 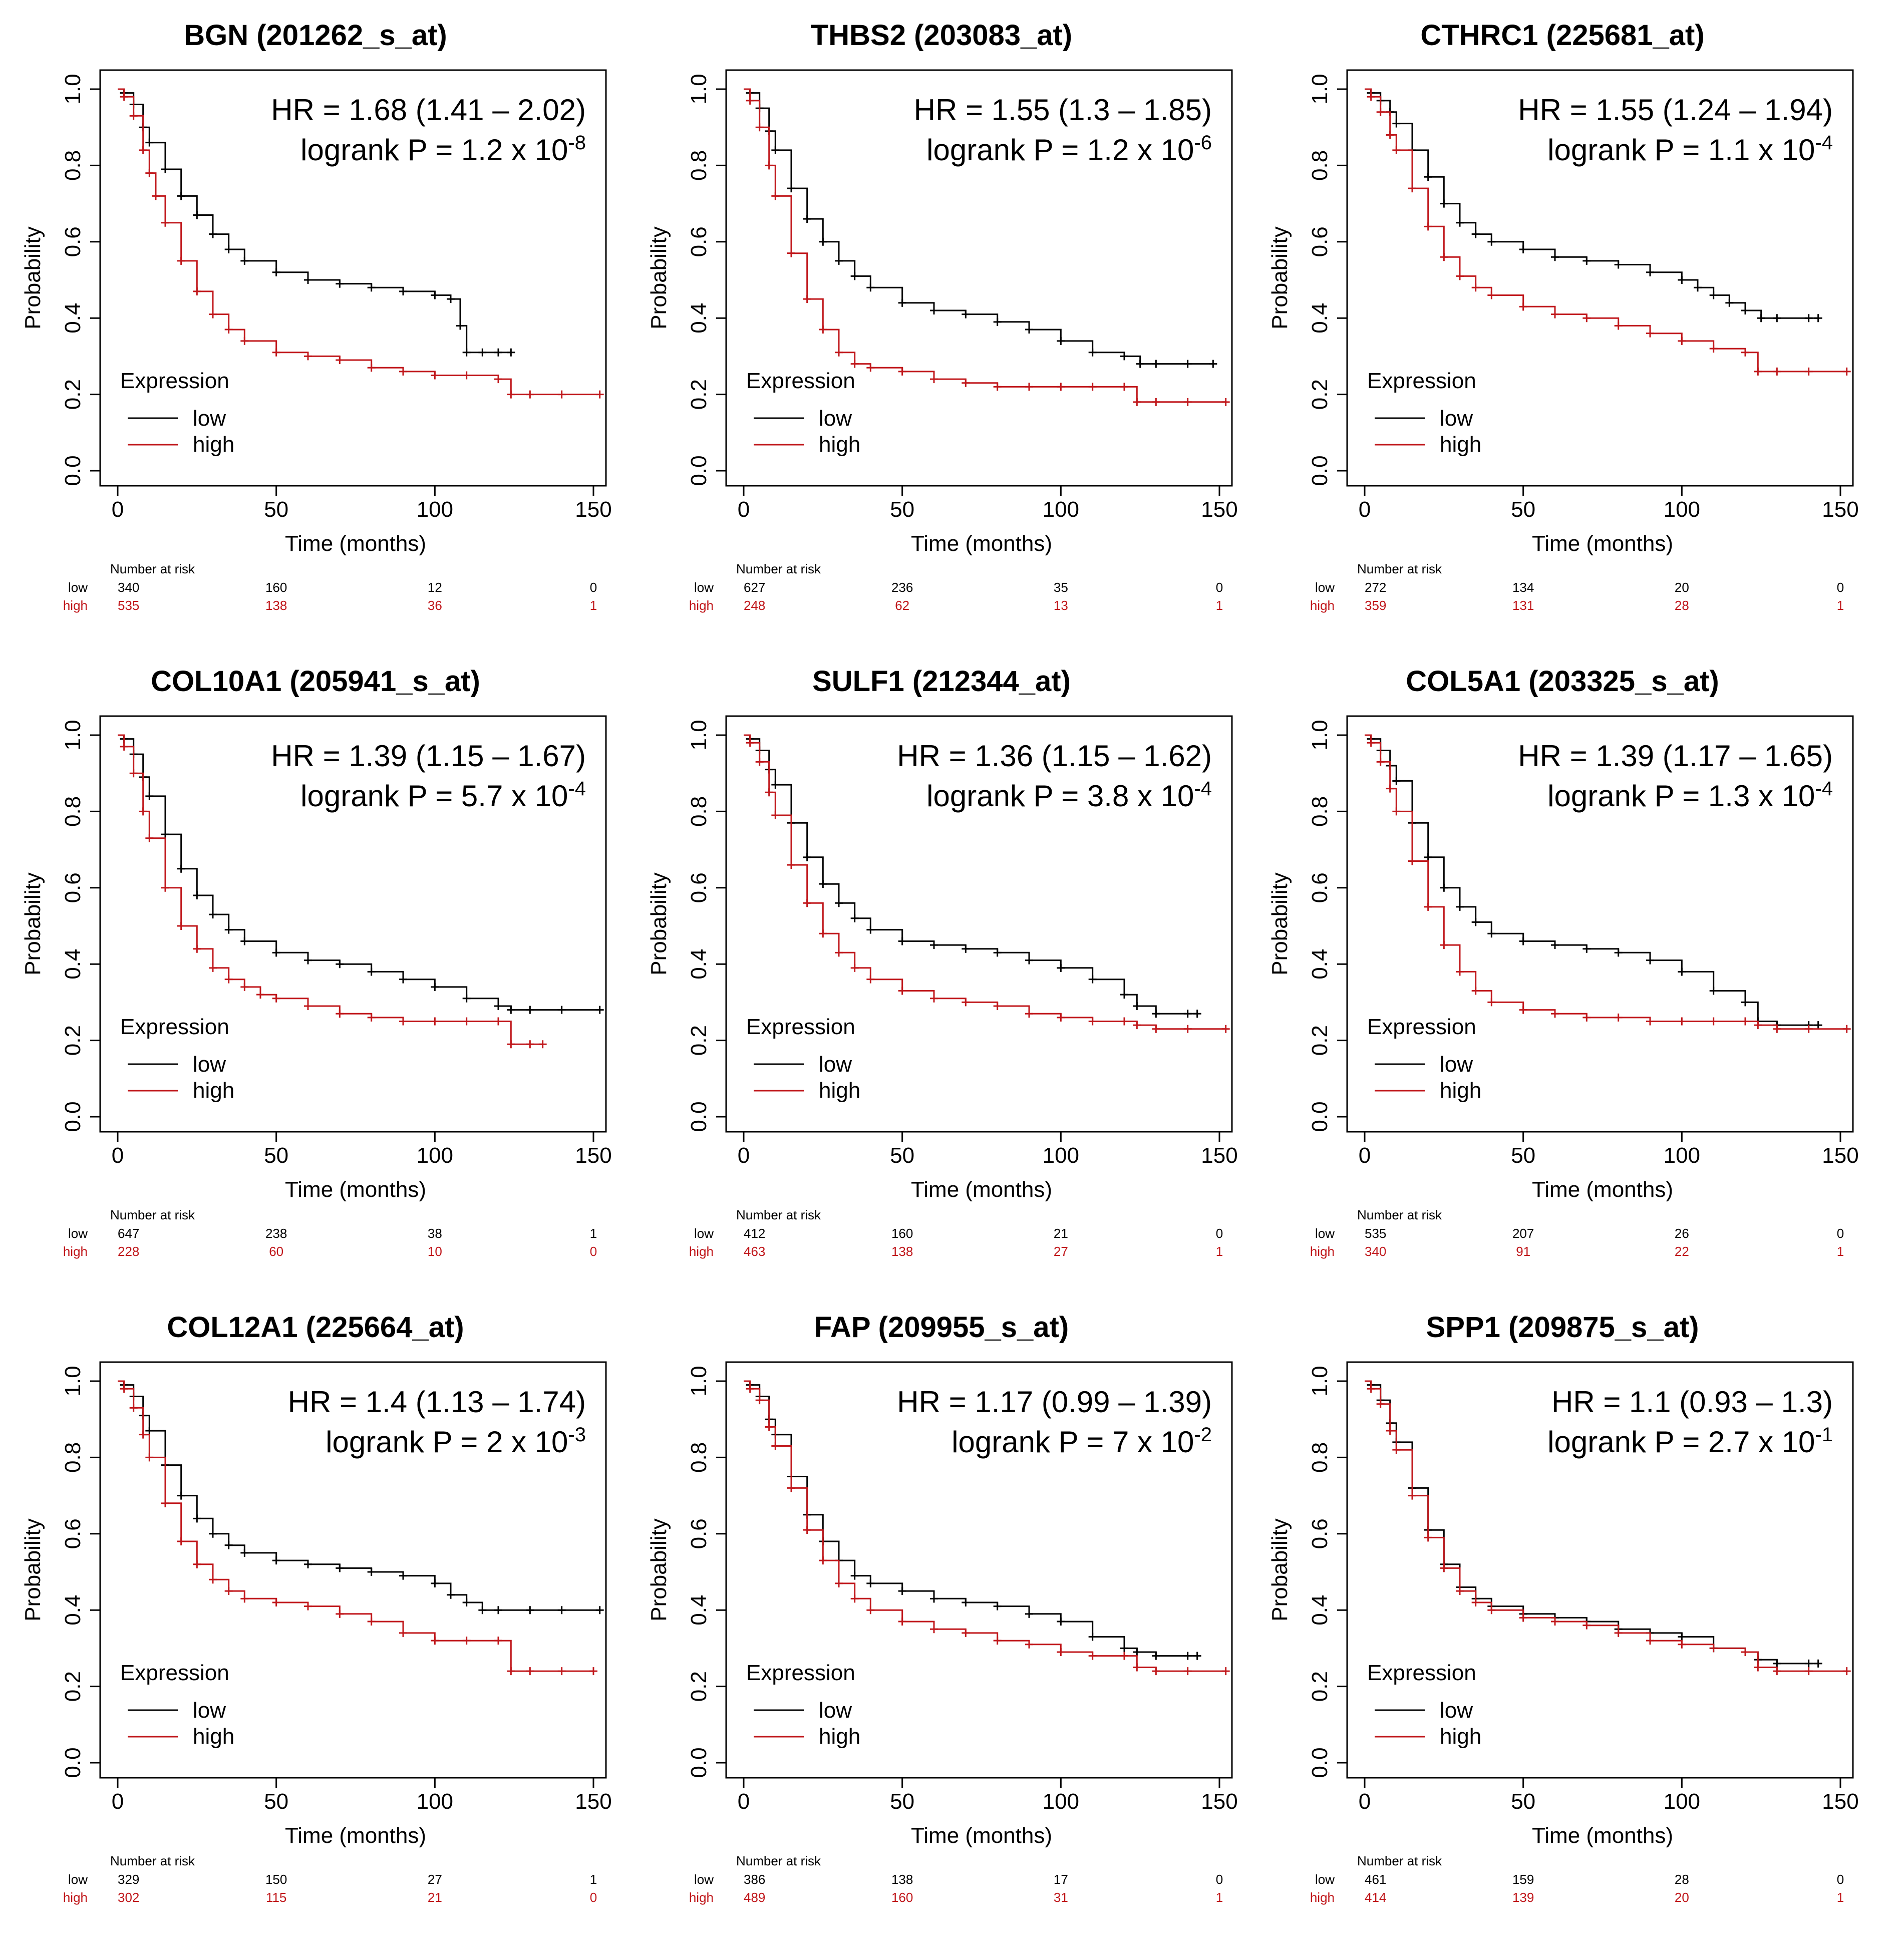 I want to click on x-tick-label: 0, so click(x=744, y=1801).